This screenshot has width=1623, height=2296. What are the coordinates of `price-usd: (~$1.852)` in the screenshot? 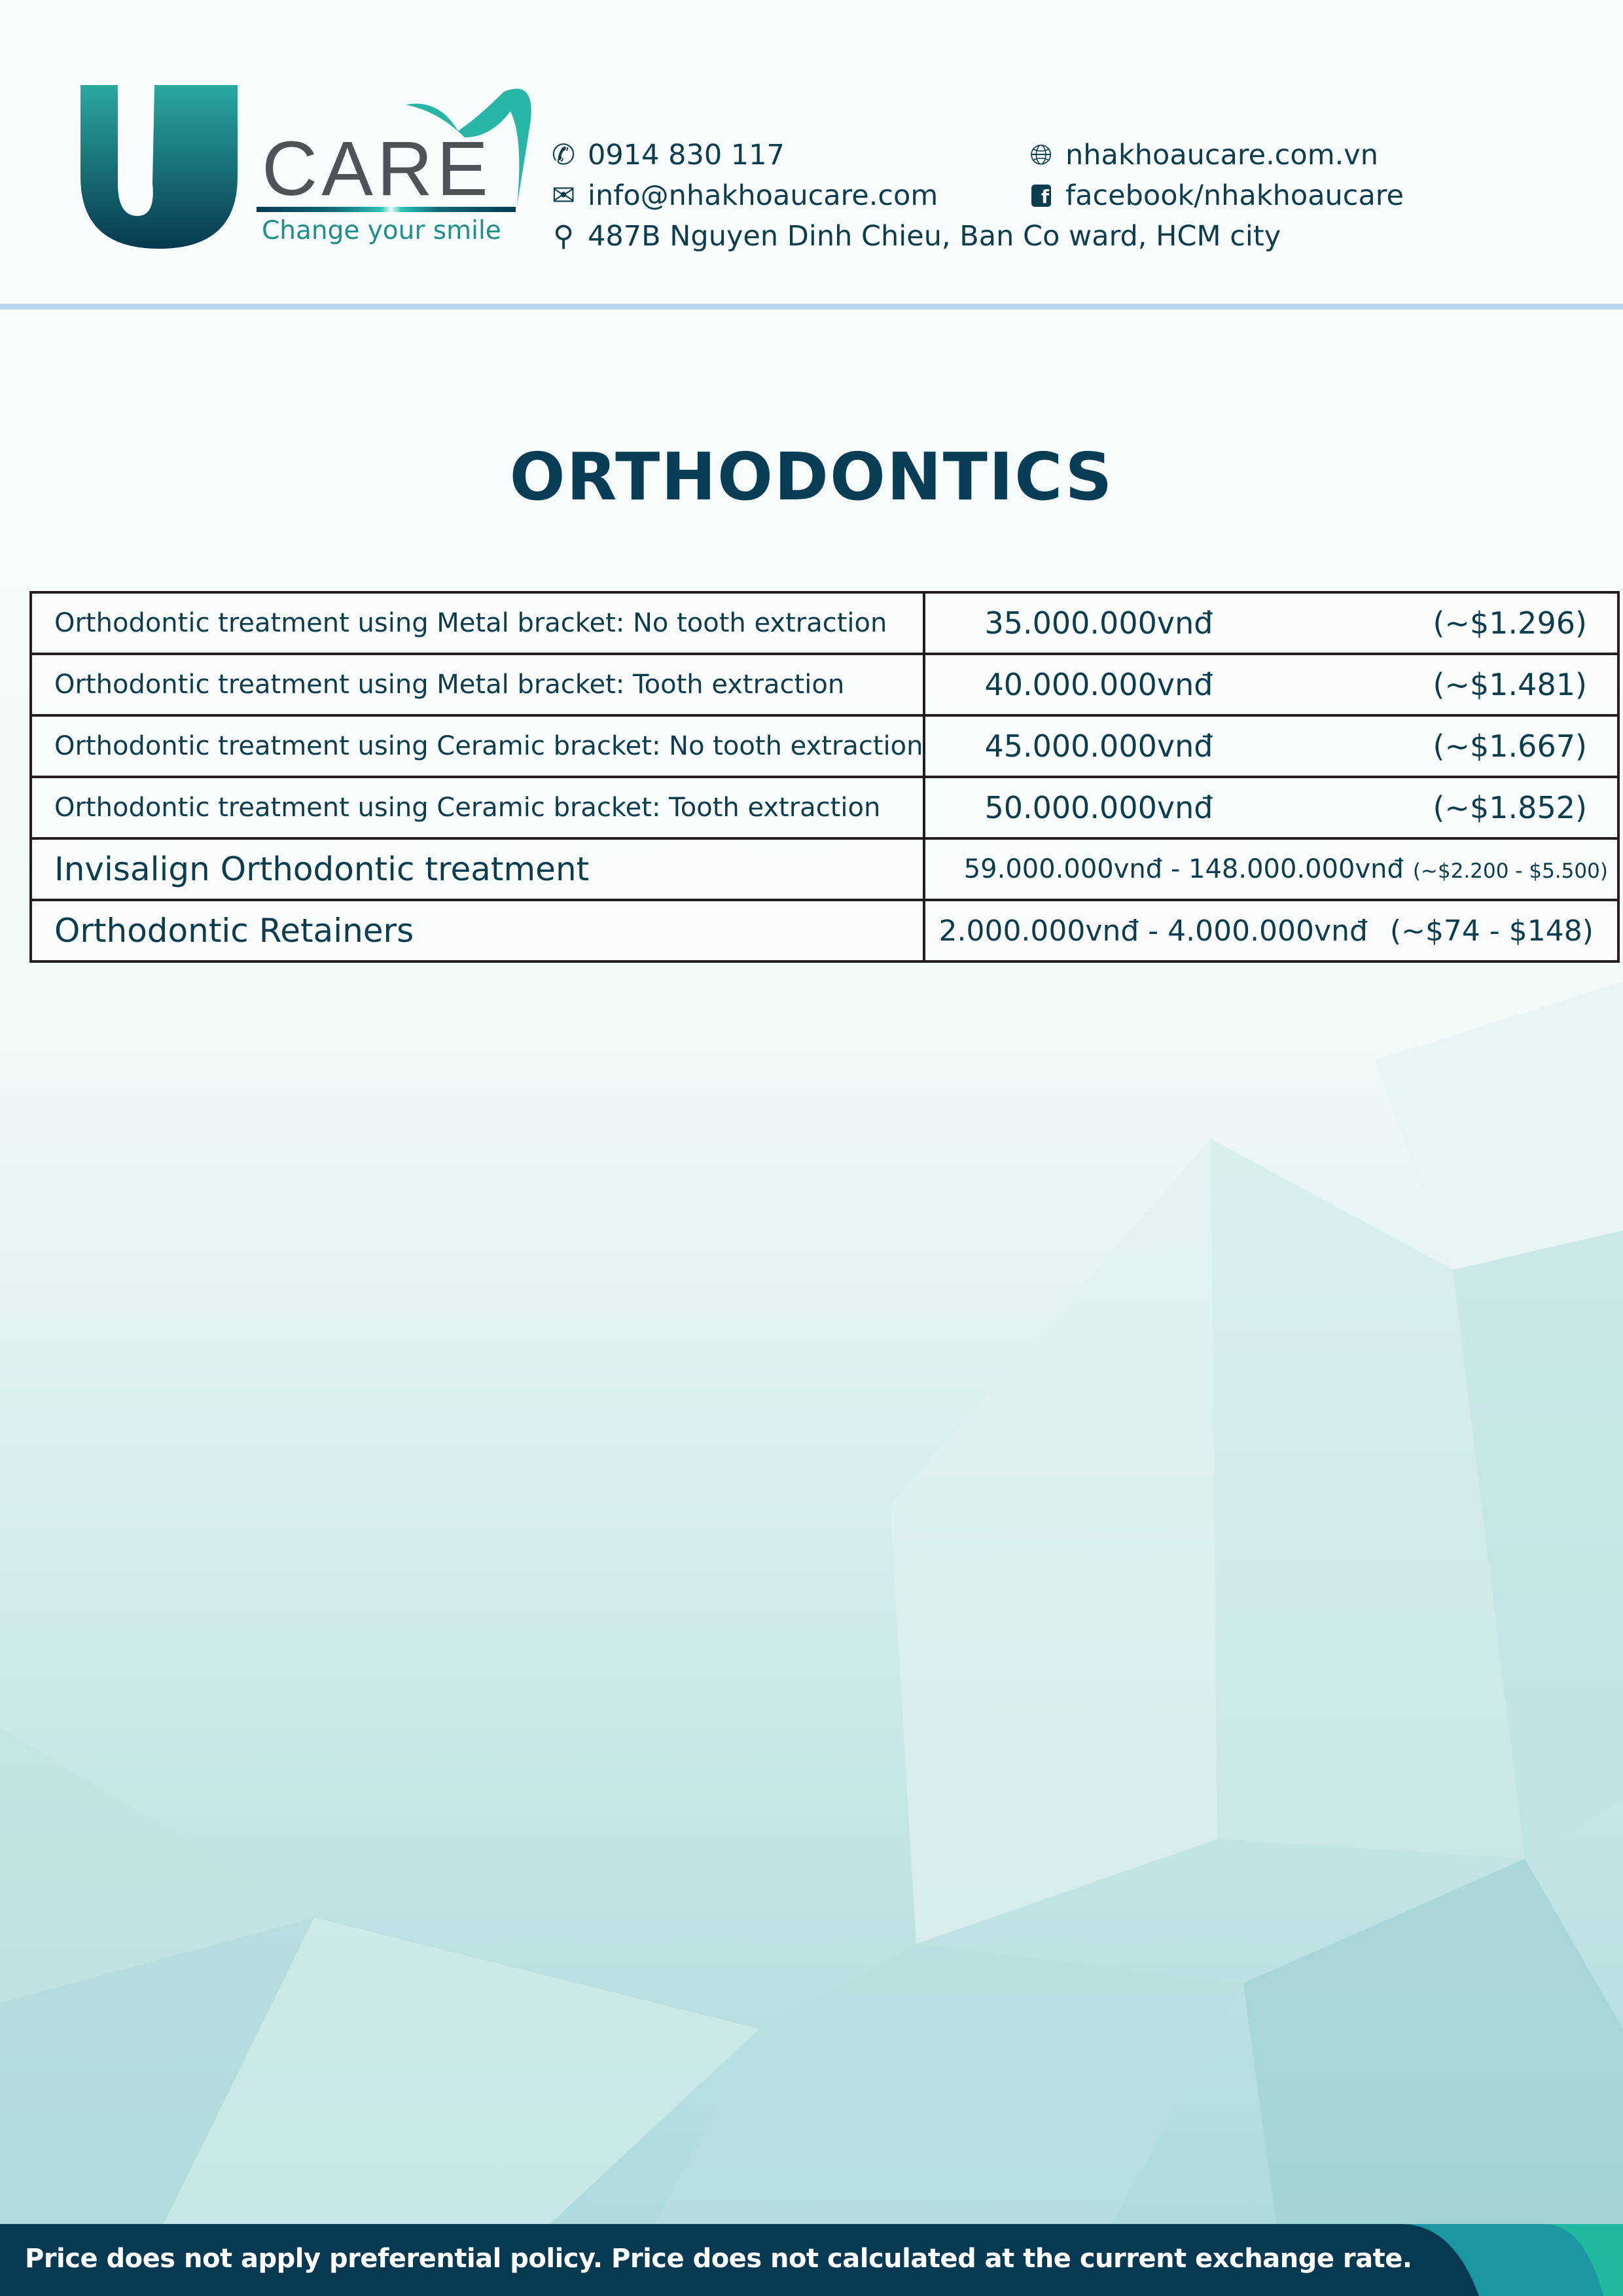 It's located at (1510, 808).